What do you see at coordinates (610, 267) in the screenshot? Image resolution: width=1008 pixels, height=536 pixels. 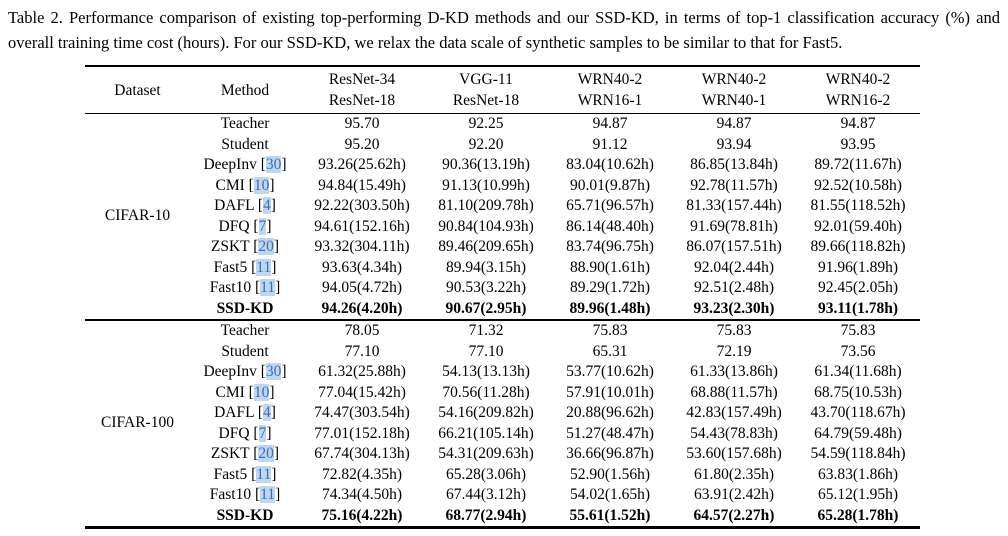 I see `result-cell: 88.90(1.61h)` at bounding box center [610, 267].